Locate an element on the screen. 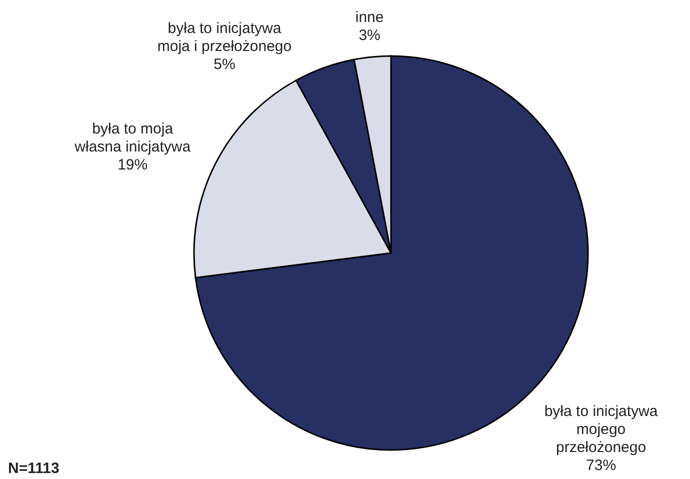  data-label: 5% is located at coordinates (225, 65).